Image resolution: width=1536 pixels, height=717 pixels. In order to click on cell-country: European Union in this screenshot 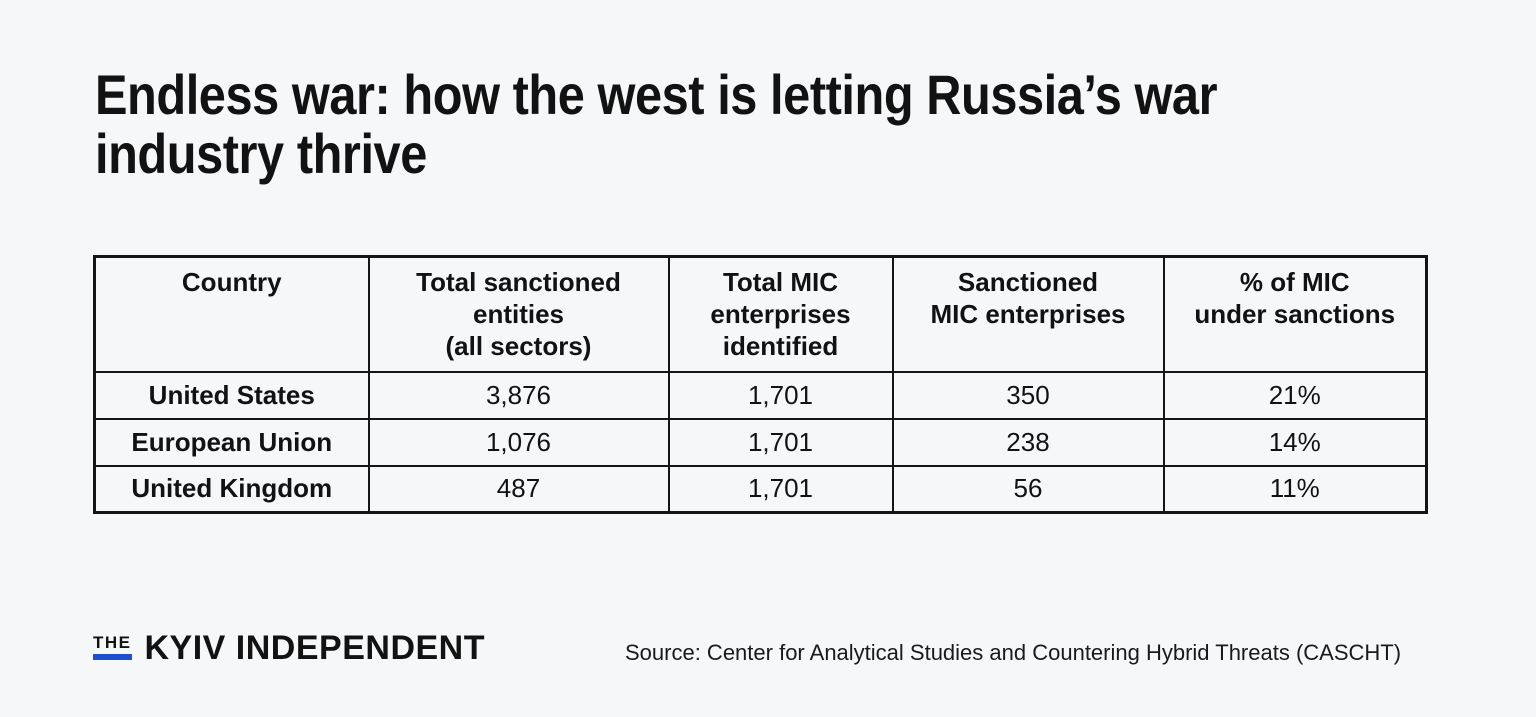, I will do `click(231, 442)`.